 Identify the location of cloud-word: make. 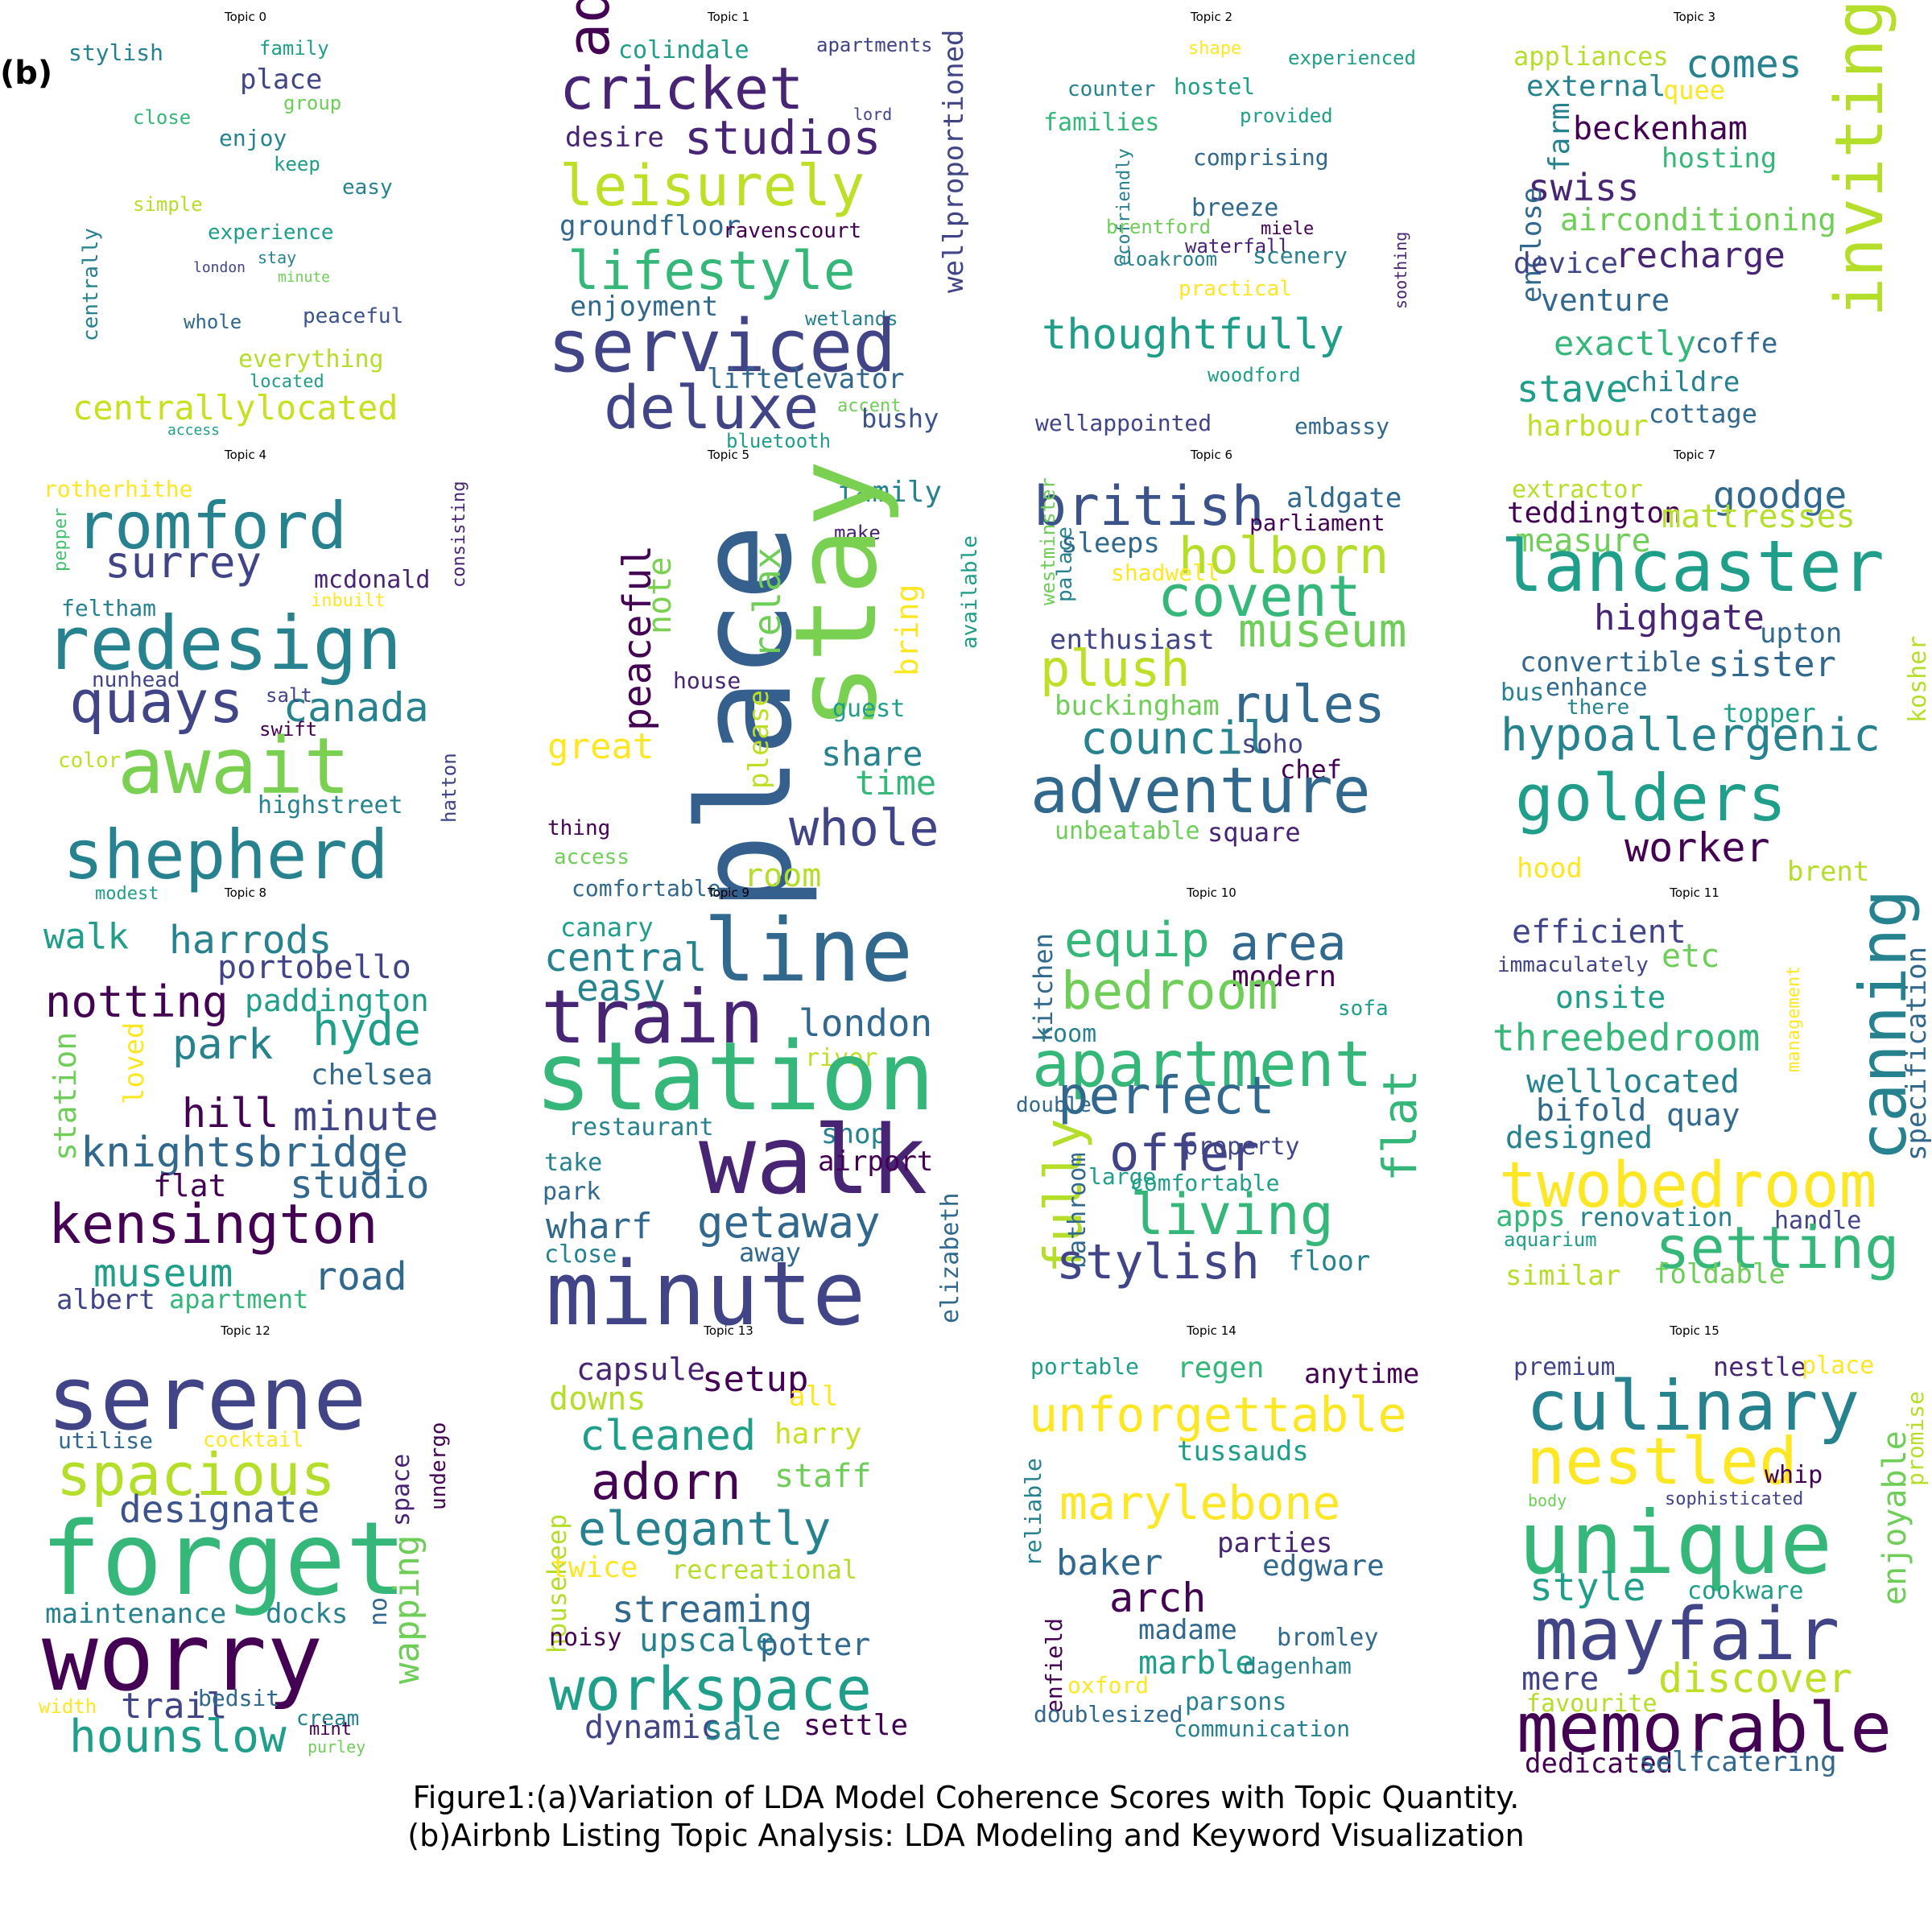
(857, 533).